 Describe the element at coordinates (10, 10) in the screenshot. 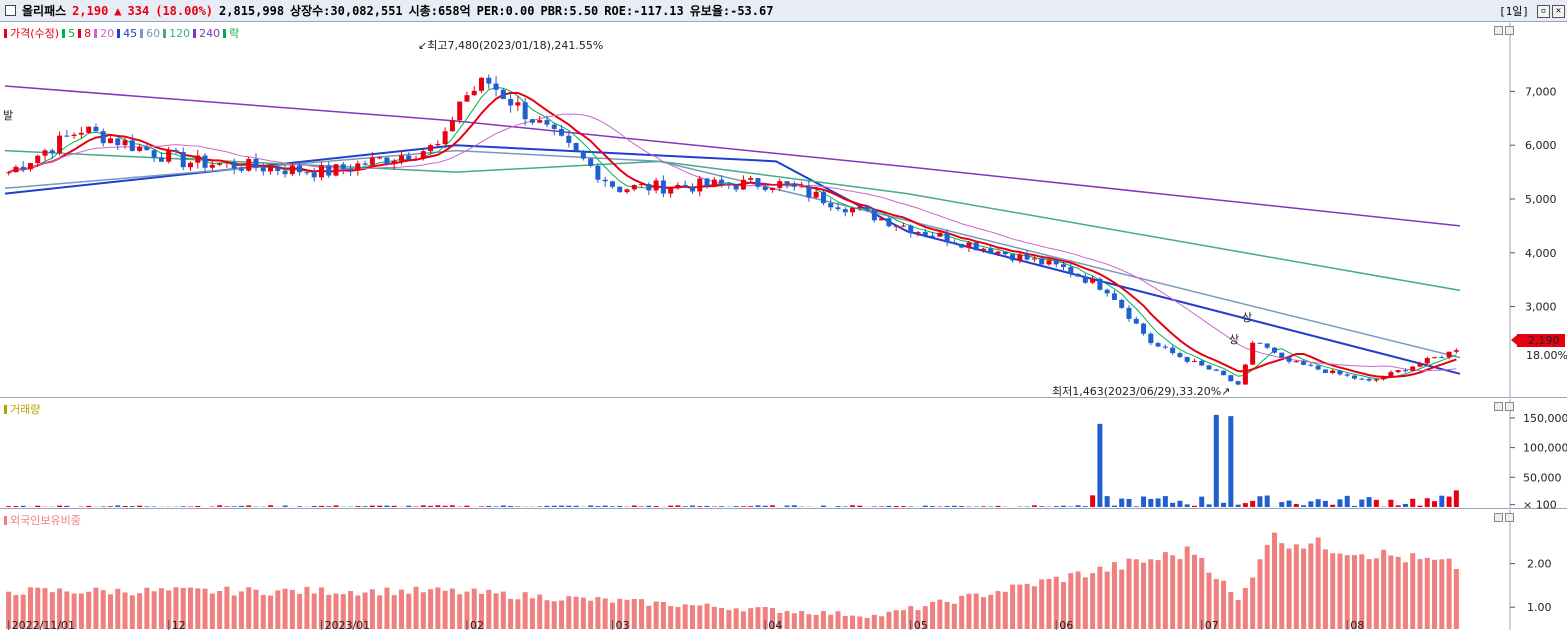

I see `select-checkbox` at that location.